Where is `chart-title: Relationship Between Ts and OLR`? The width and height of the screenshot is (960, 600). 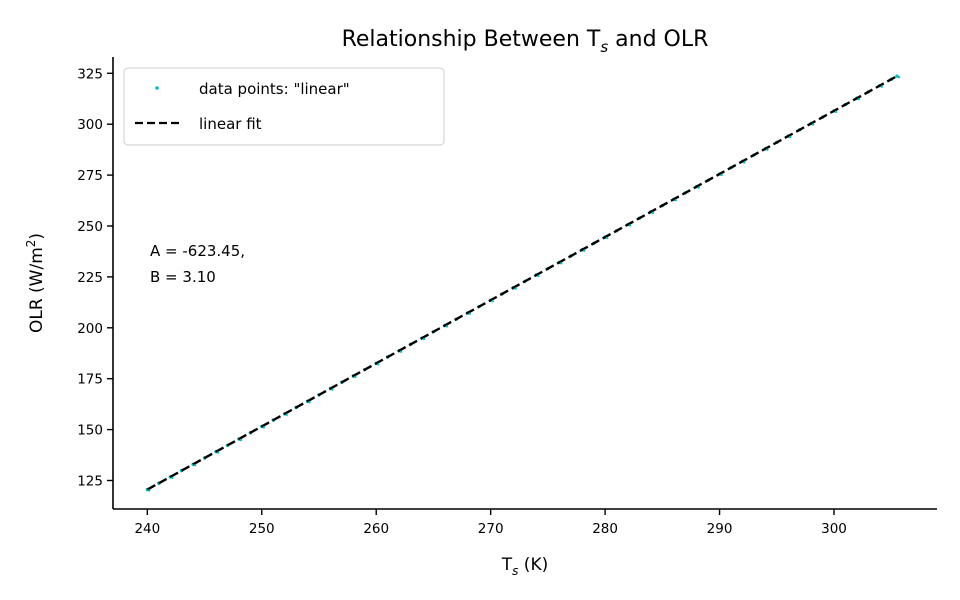 chart-title: Relationship Between Ts and OLR is located at coordinates (525, 41).